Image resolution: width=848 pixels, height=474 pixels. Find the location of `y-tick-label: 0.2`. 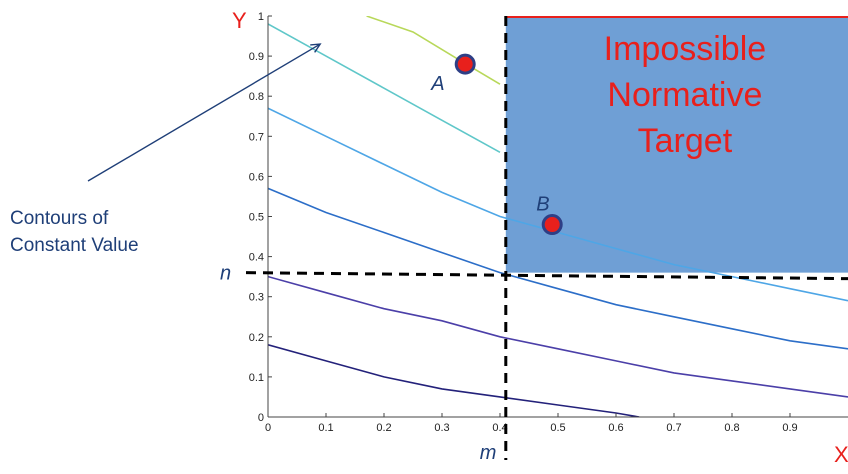

y-tick-label: 0.2 is located at coordinates (256, 338).